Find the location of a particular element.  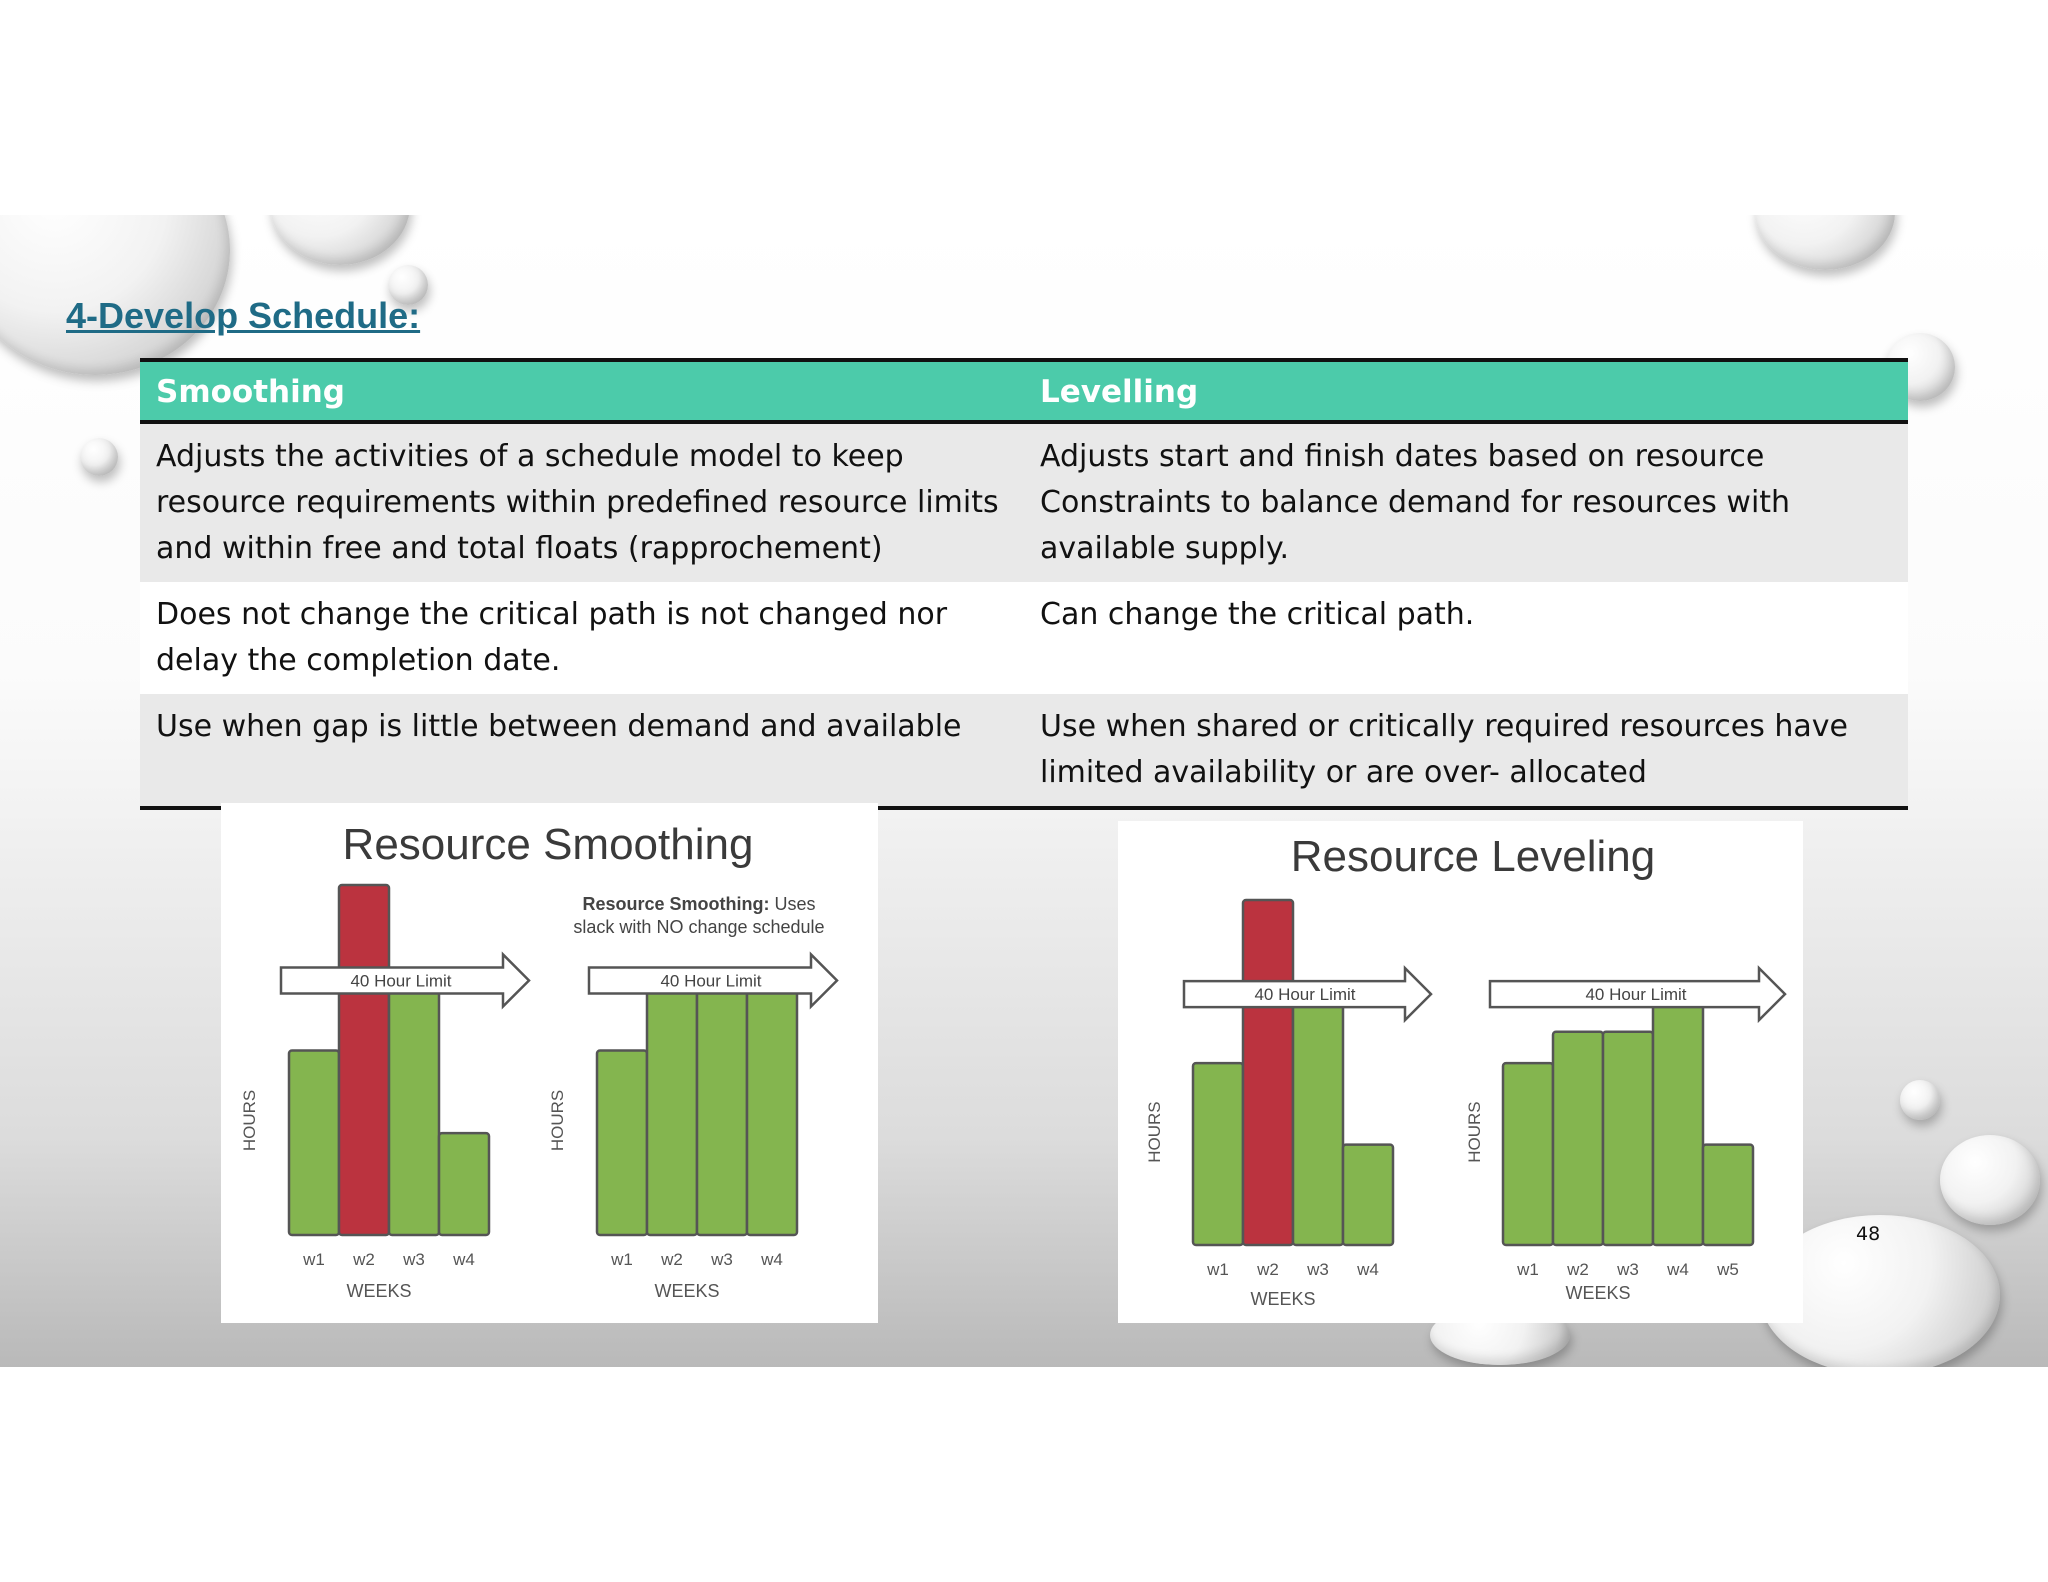

bar-w5 is located at coordinates (1728, 1195).